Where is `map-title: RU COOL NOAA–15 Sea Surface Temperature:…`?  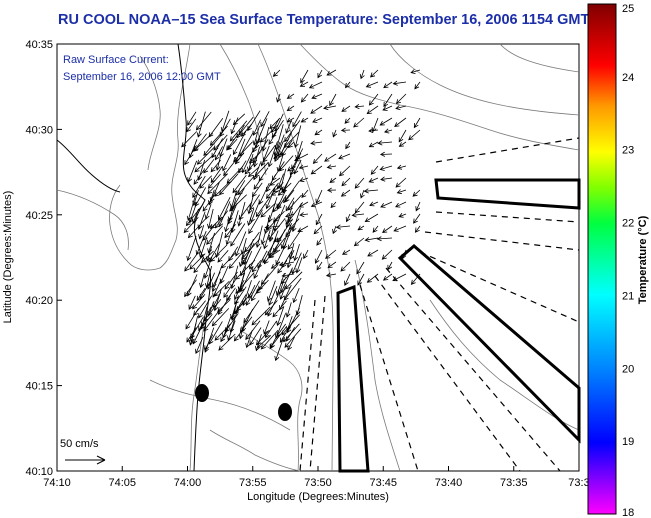
map-title: RU COOL NOAA–15 Sea Surface Temperature:… is located at coordinates (323, 20).